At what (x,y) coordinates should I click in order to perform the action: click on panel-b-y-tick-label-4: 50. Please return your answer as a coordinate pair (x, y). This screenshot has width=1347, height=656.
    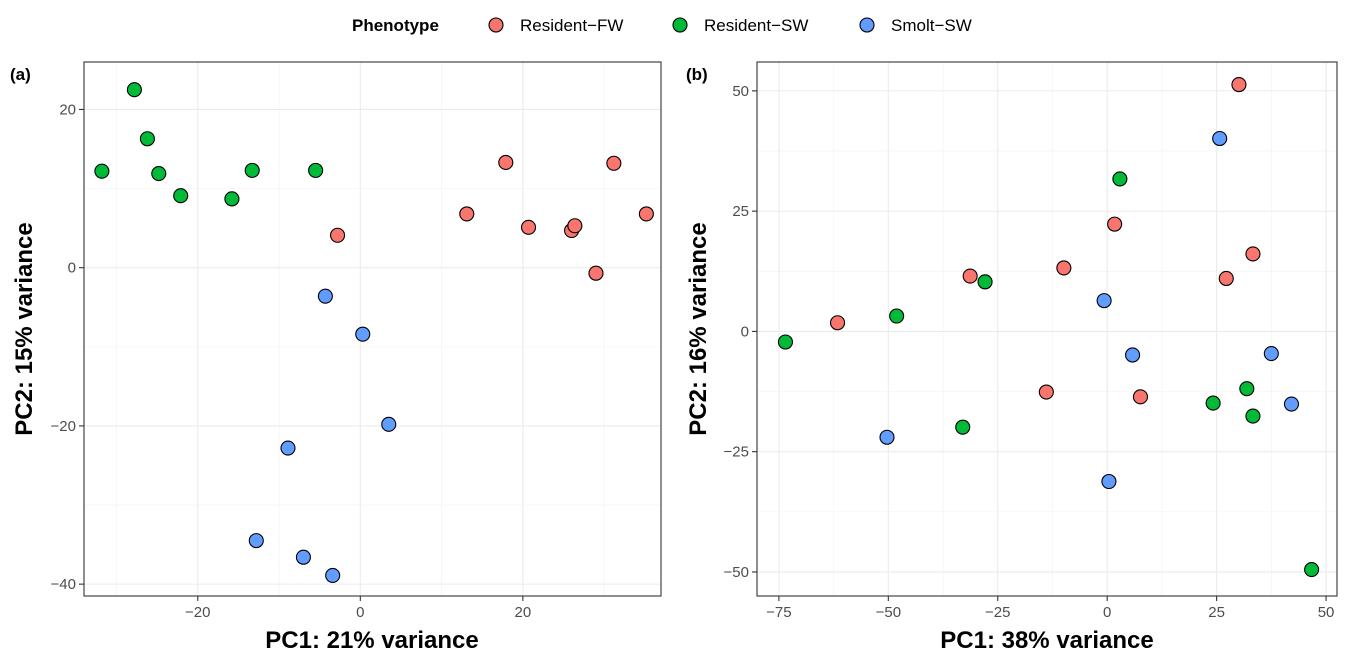
    Looking at the image, I should click on (740, 91).